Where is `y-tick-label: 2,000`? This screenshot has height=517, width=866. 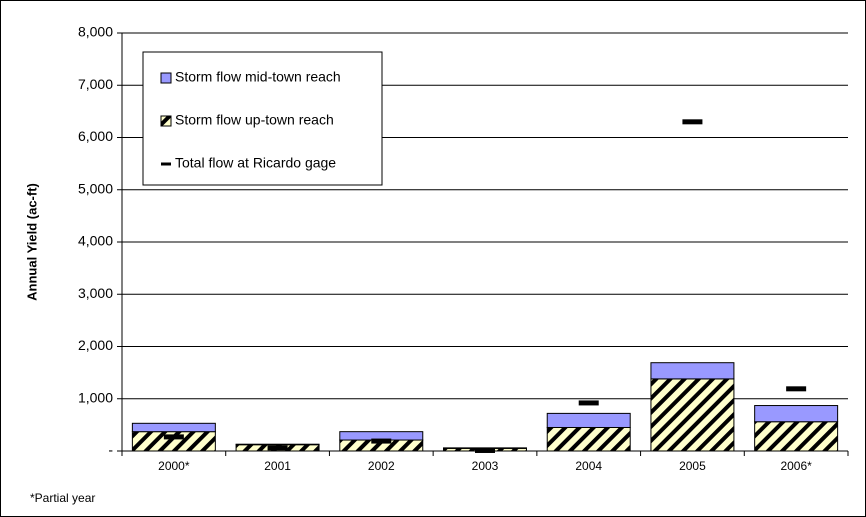
y-tick-label: 2,000 is located at coordinates (95, 345).